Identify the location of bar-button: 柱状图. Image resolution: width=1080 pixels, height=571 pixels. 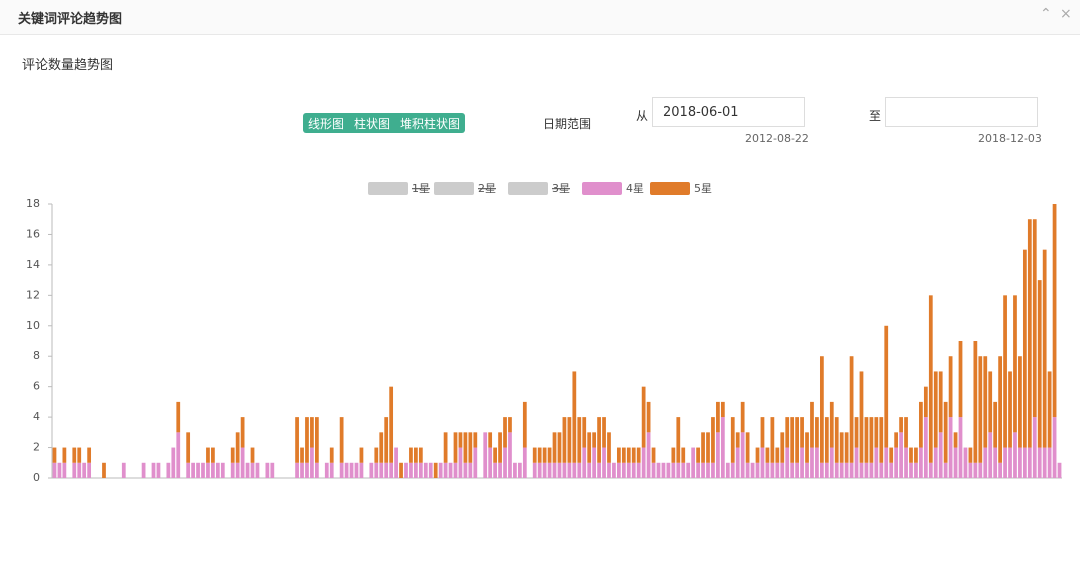
(372, 124).